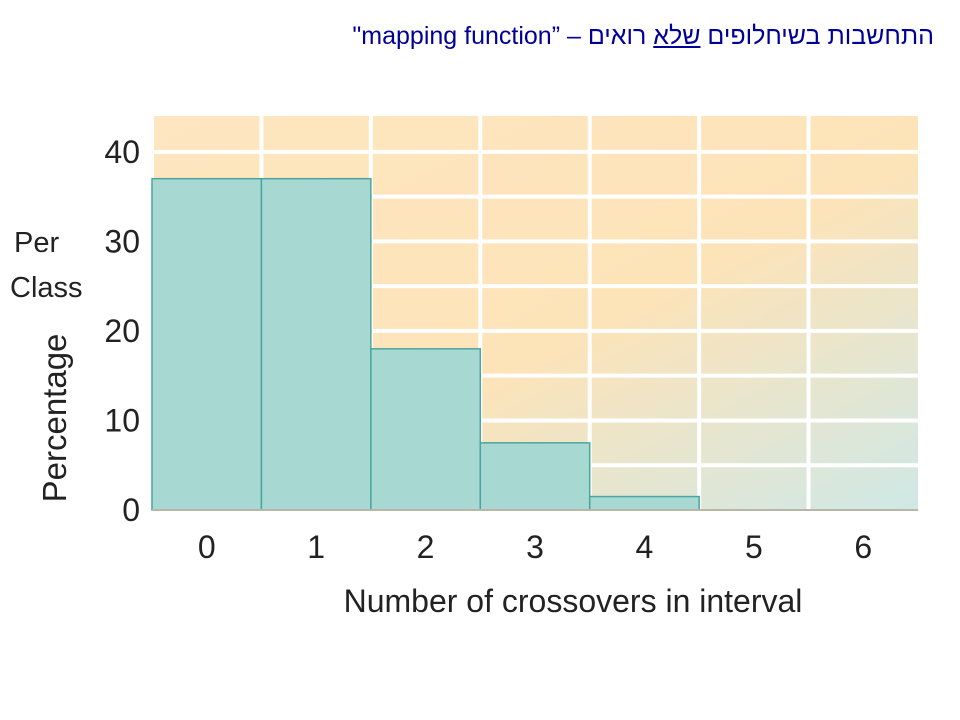 This screenshot has width=960, height=720. I want to click on x-tick-6: 6, so click(863, 547).